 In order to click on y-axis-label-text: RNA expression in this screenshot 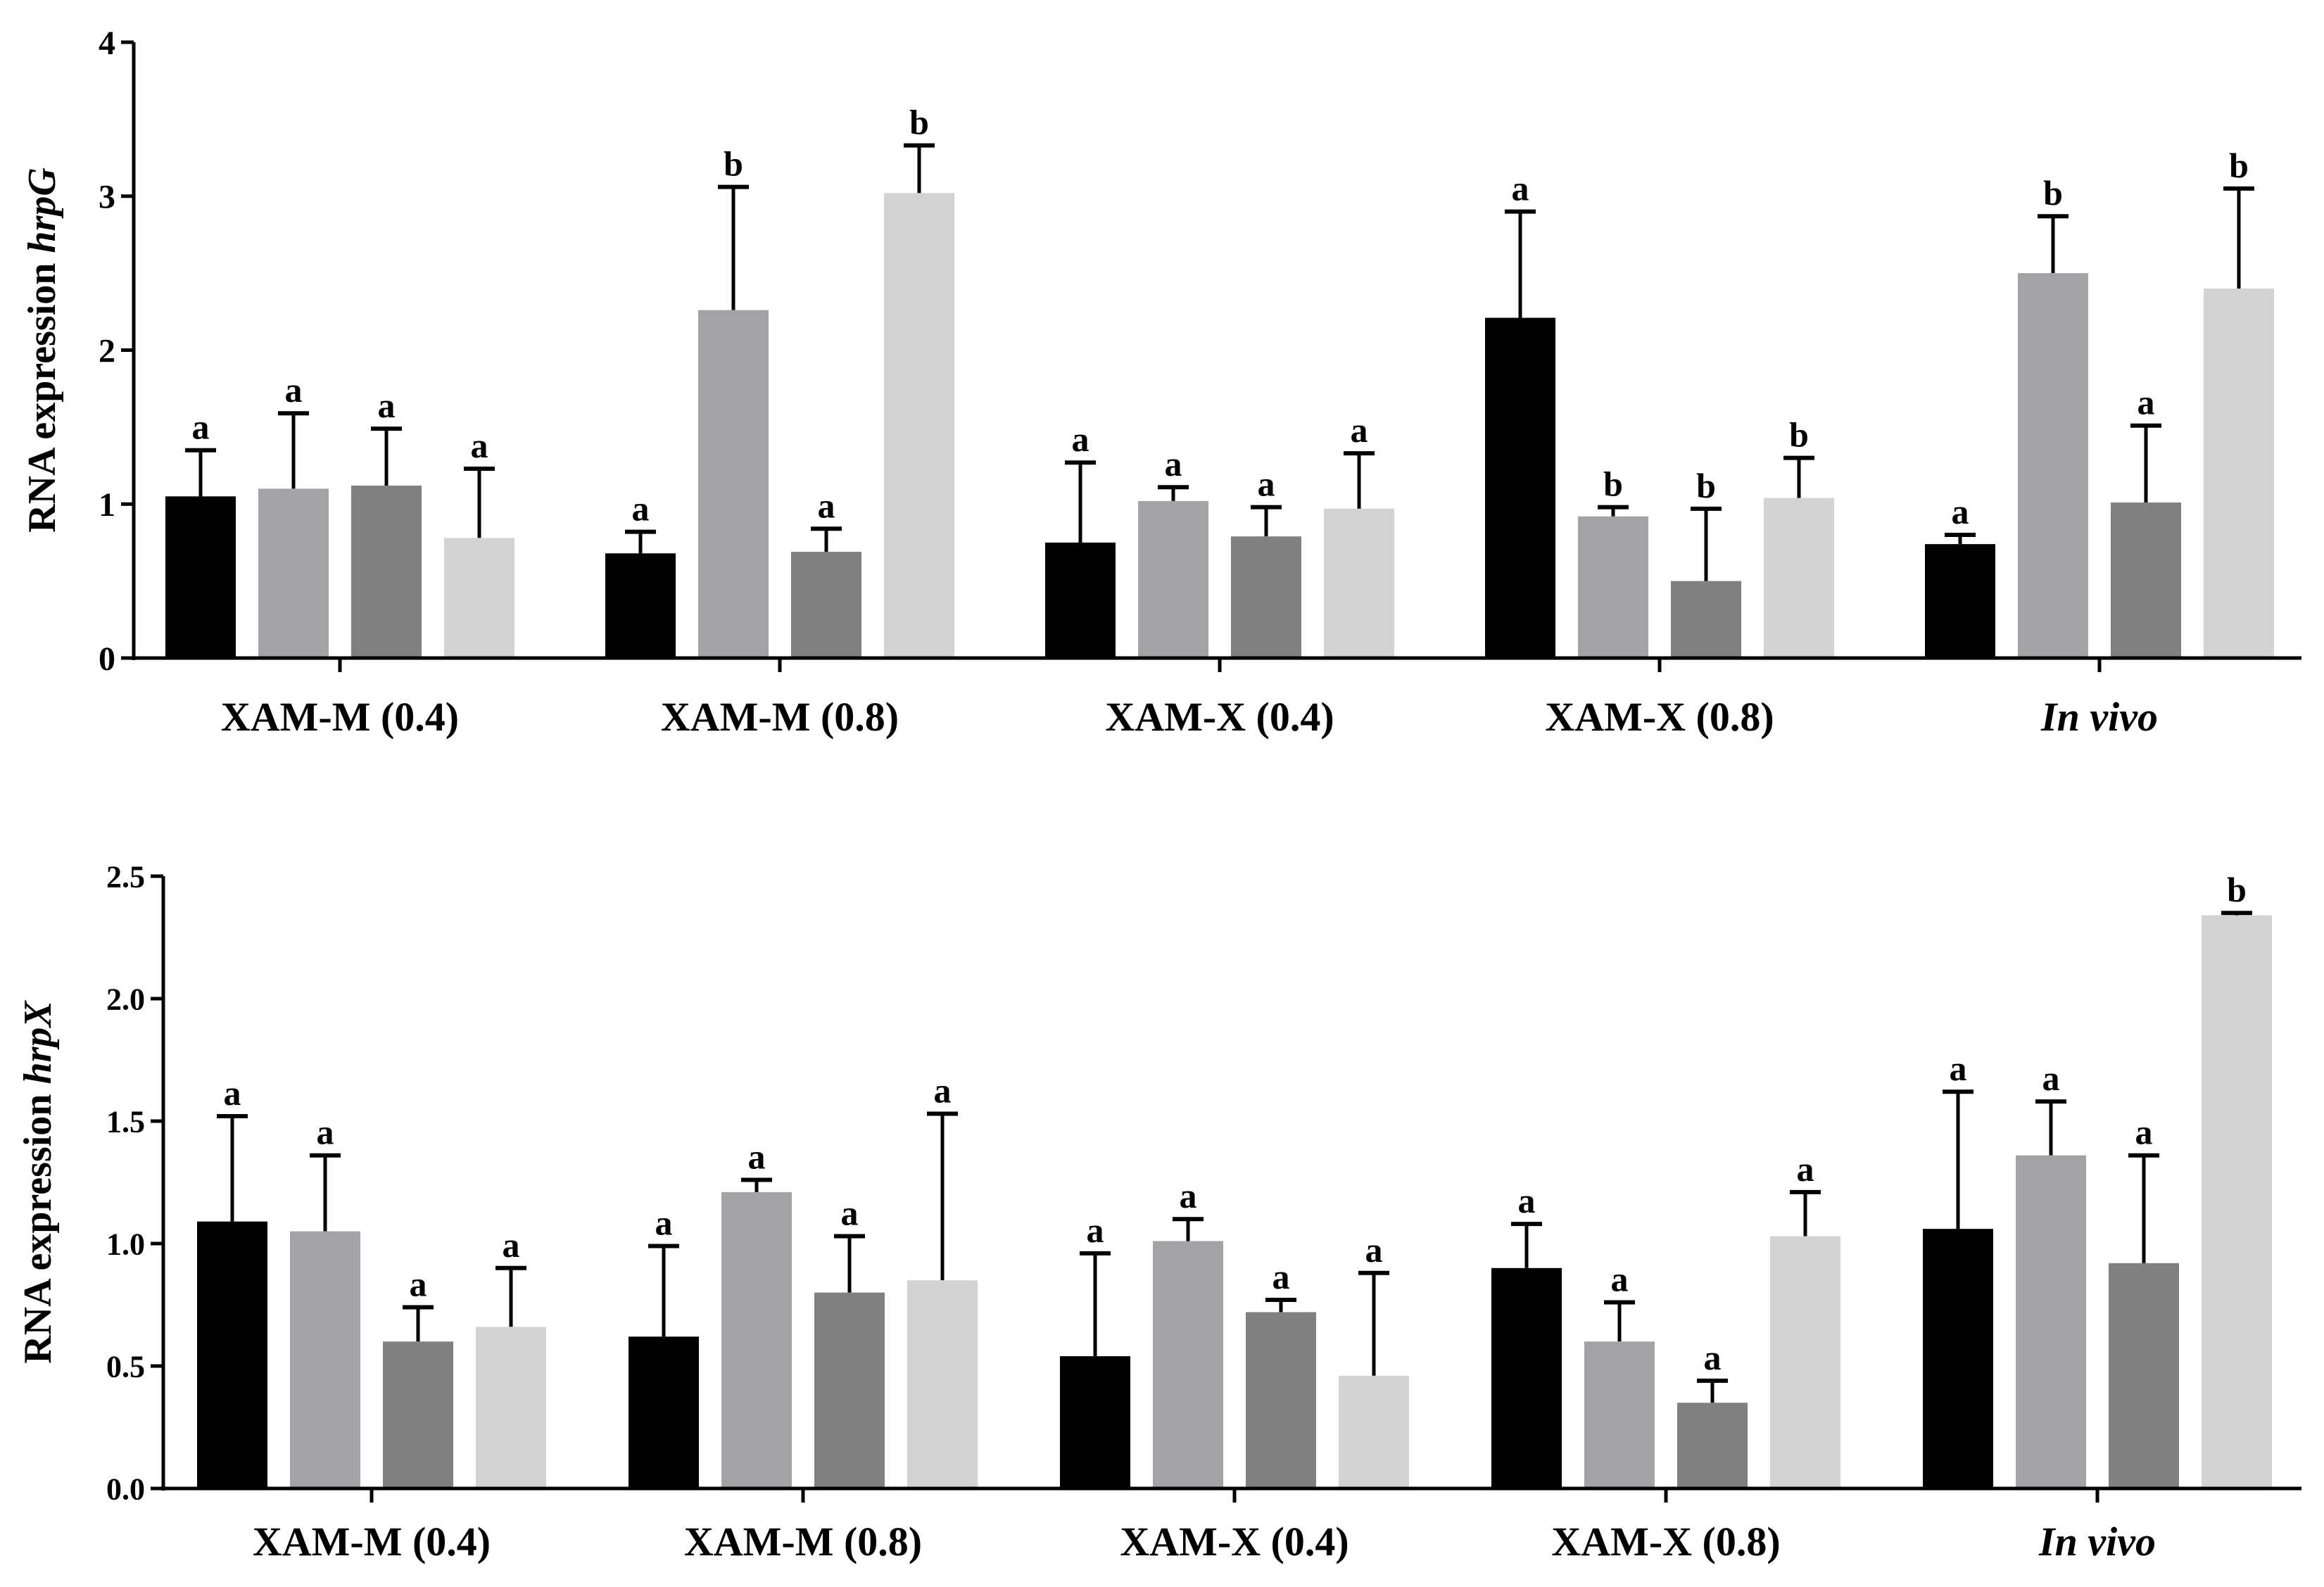, I will do `click(38, 1224)`.